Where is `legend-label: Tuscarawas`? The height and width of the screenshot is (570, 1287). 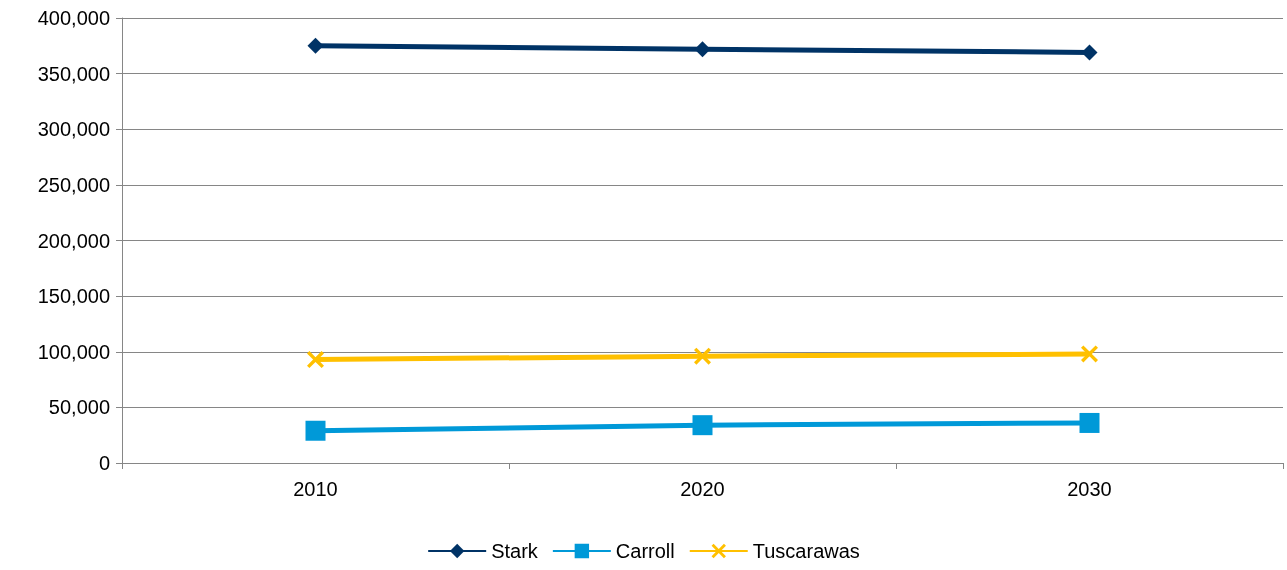
legend-label: Tuscarawas is located at coordinates (806, 551).